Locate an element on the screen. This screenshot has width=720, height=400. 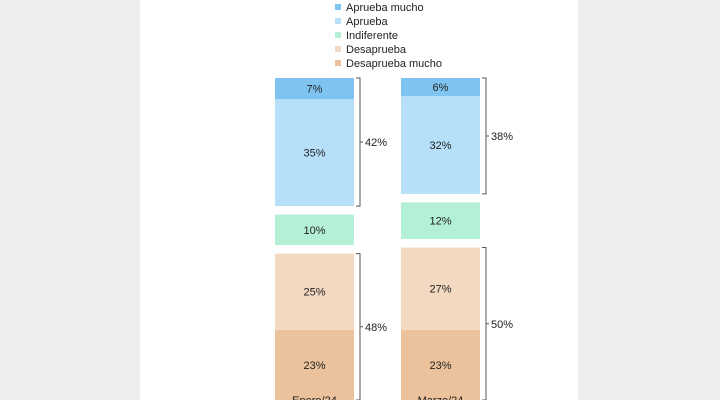
value-label-marzo-24-desaprueba-mucho: 23% is located at coordinates (440, 366).